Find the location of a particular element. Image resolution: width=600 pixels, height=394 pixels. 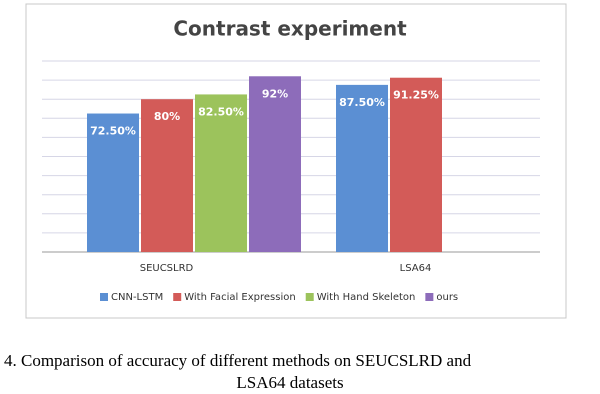

x-tick-label: SEUCSLRD is located at coordinates (167, 268).